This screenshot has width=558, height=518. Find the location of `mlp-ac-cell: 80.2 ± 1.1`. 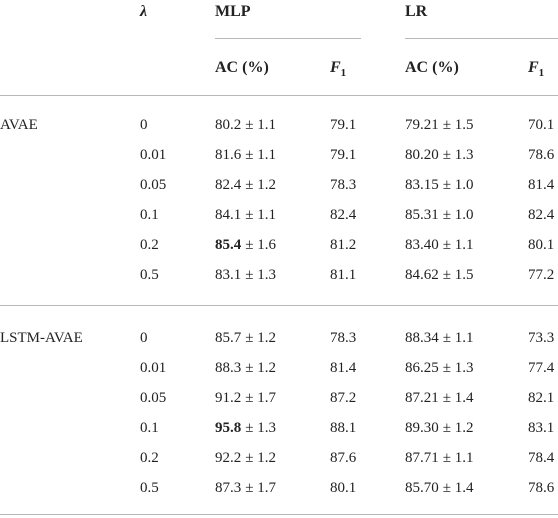

mlp-ac-cell: 80.2 ± 1.1 is located at coordinates (245, 125).